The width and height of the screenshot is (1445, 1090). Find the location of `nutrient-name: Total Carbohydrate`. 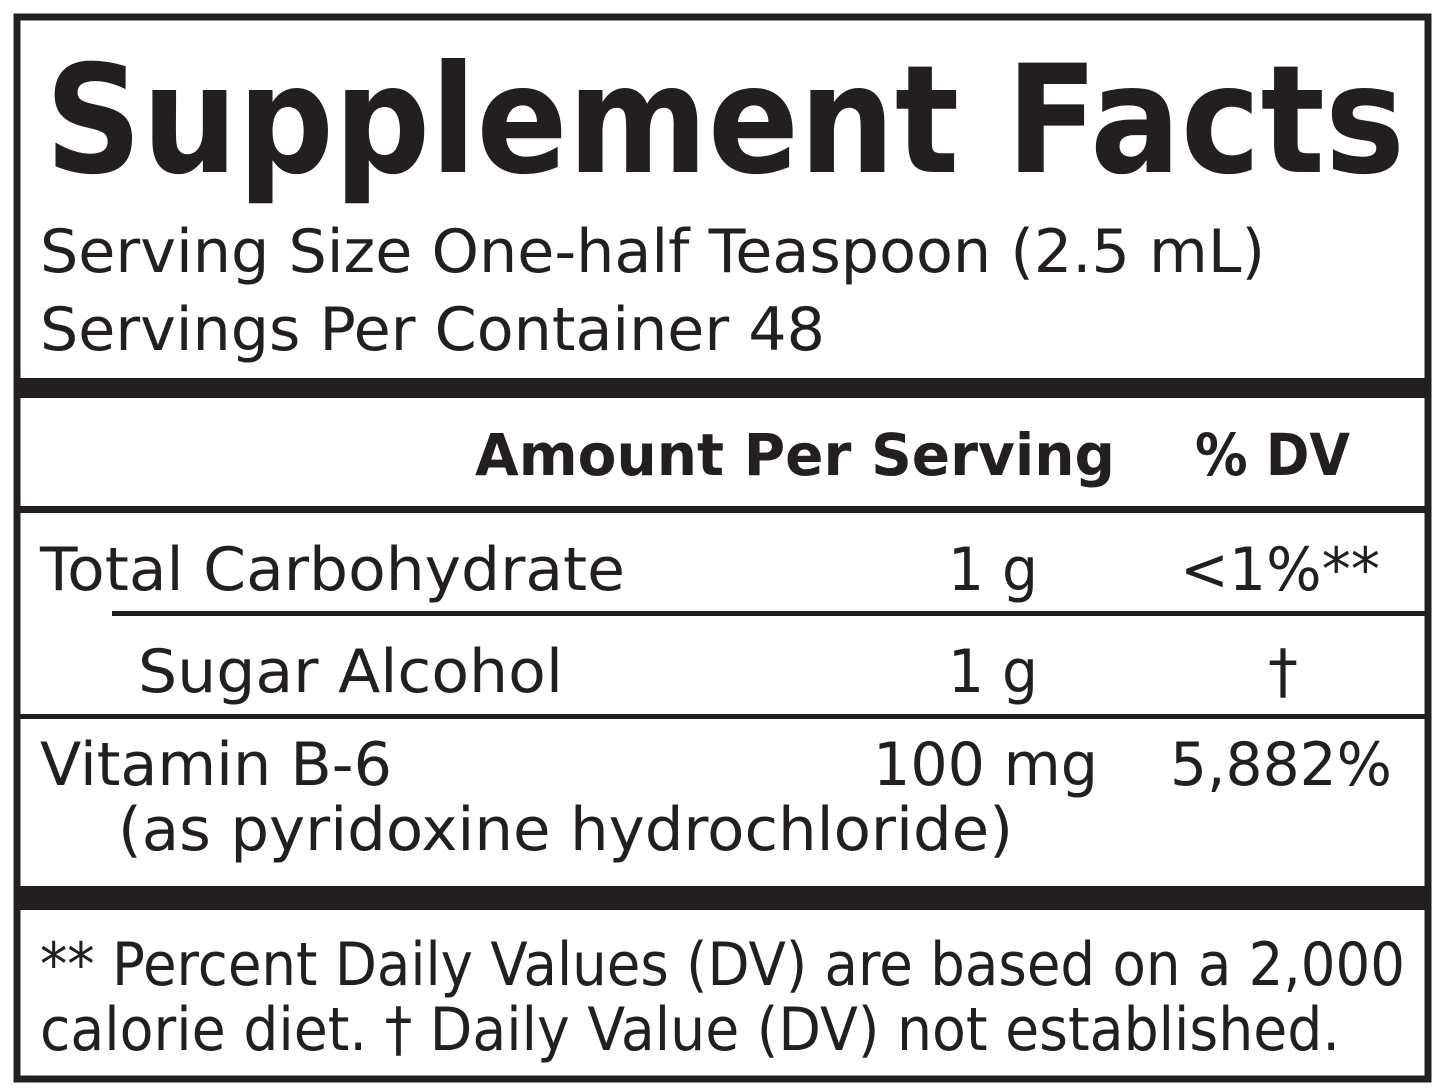

nutrient-name: Total Carbohydrate is located at coordinates (332, 570).